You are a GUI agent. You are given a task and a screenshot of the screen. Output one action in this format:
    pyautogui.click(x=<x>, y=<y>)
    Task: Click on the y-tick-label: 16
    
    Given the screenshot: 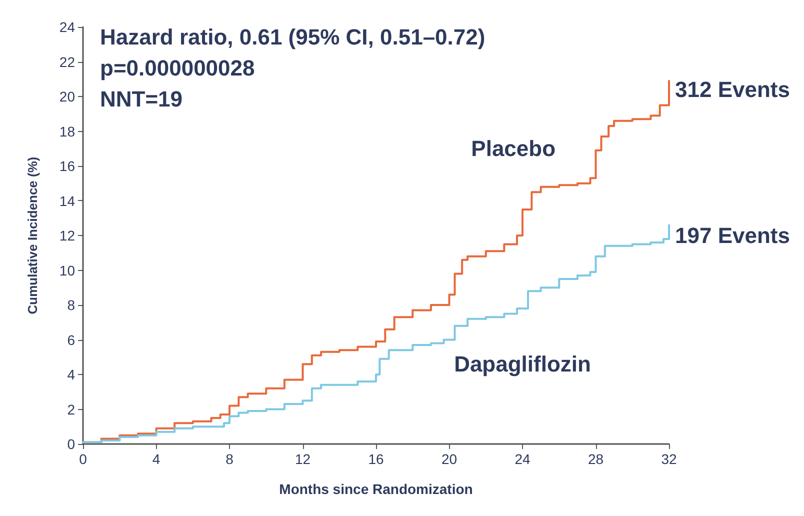 What is the action you would take?
    pyautogui.click(x=67, y=166)
    